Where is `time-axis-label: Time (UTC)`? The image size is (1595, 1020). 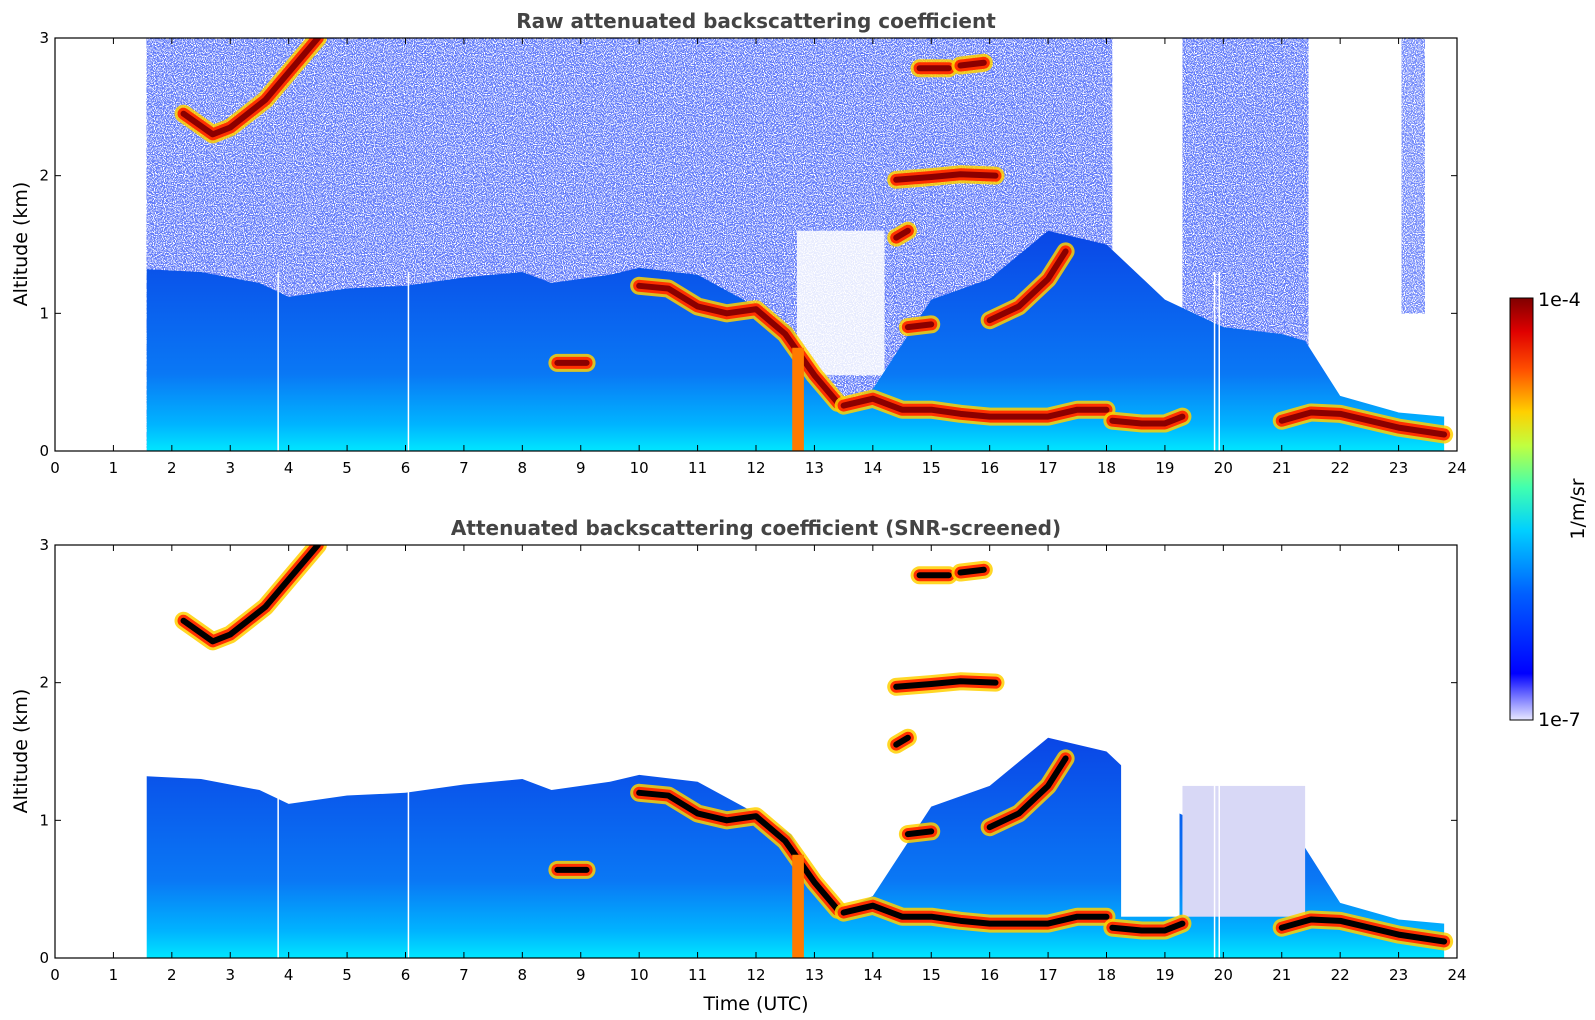 time-axis-label: Time (UTC) is located at coordinates (755, 1004).